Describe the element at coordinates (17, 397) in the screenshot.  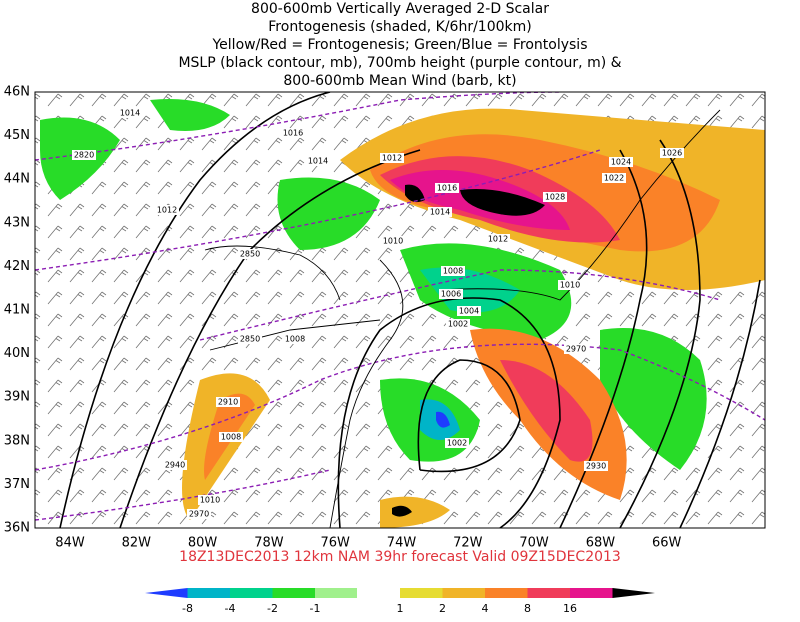
I see `lat-label: 39N` at that location.